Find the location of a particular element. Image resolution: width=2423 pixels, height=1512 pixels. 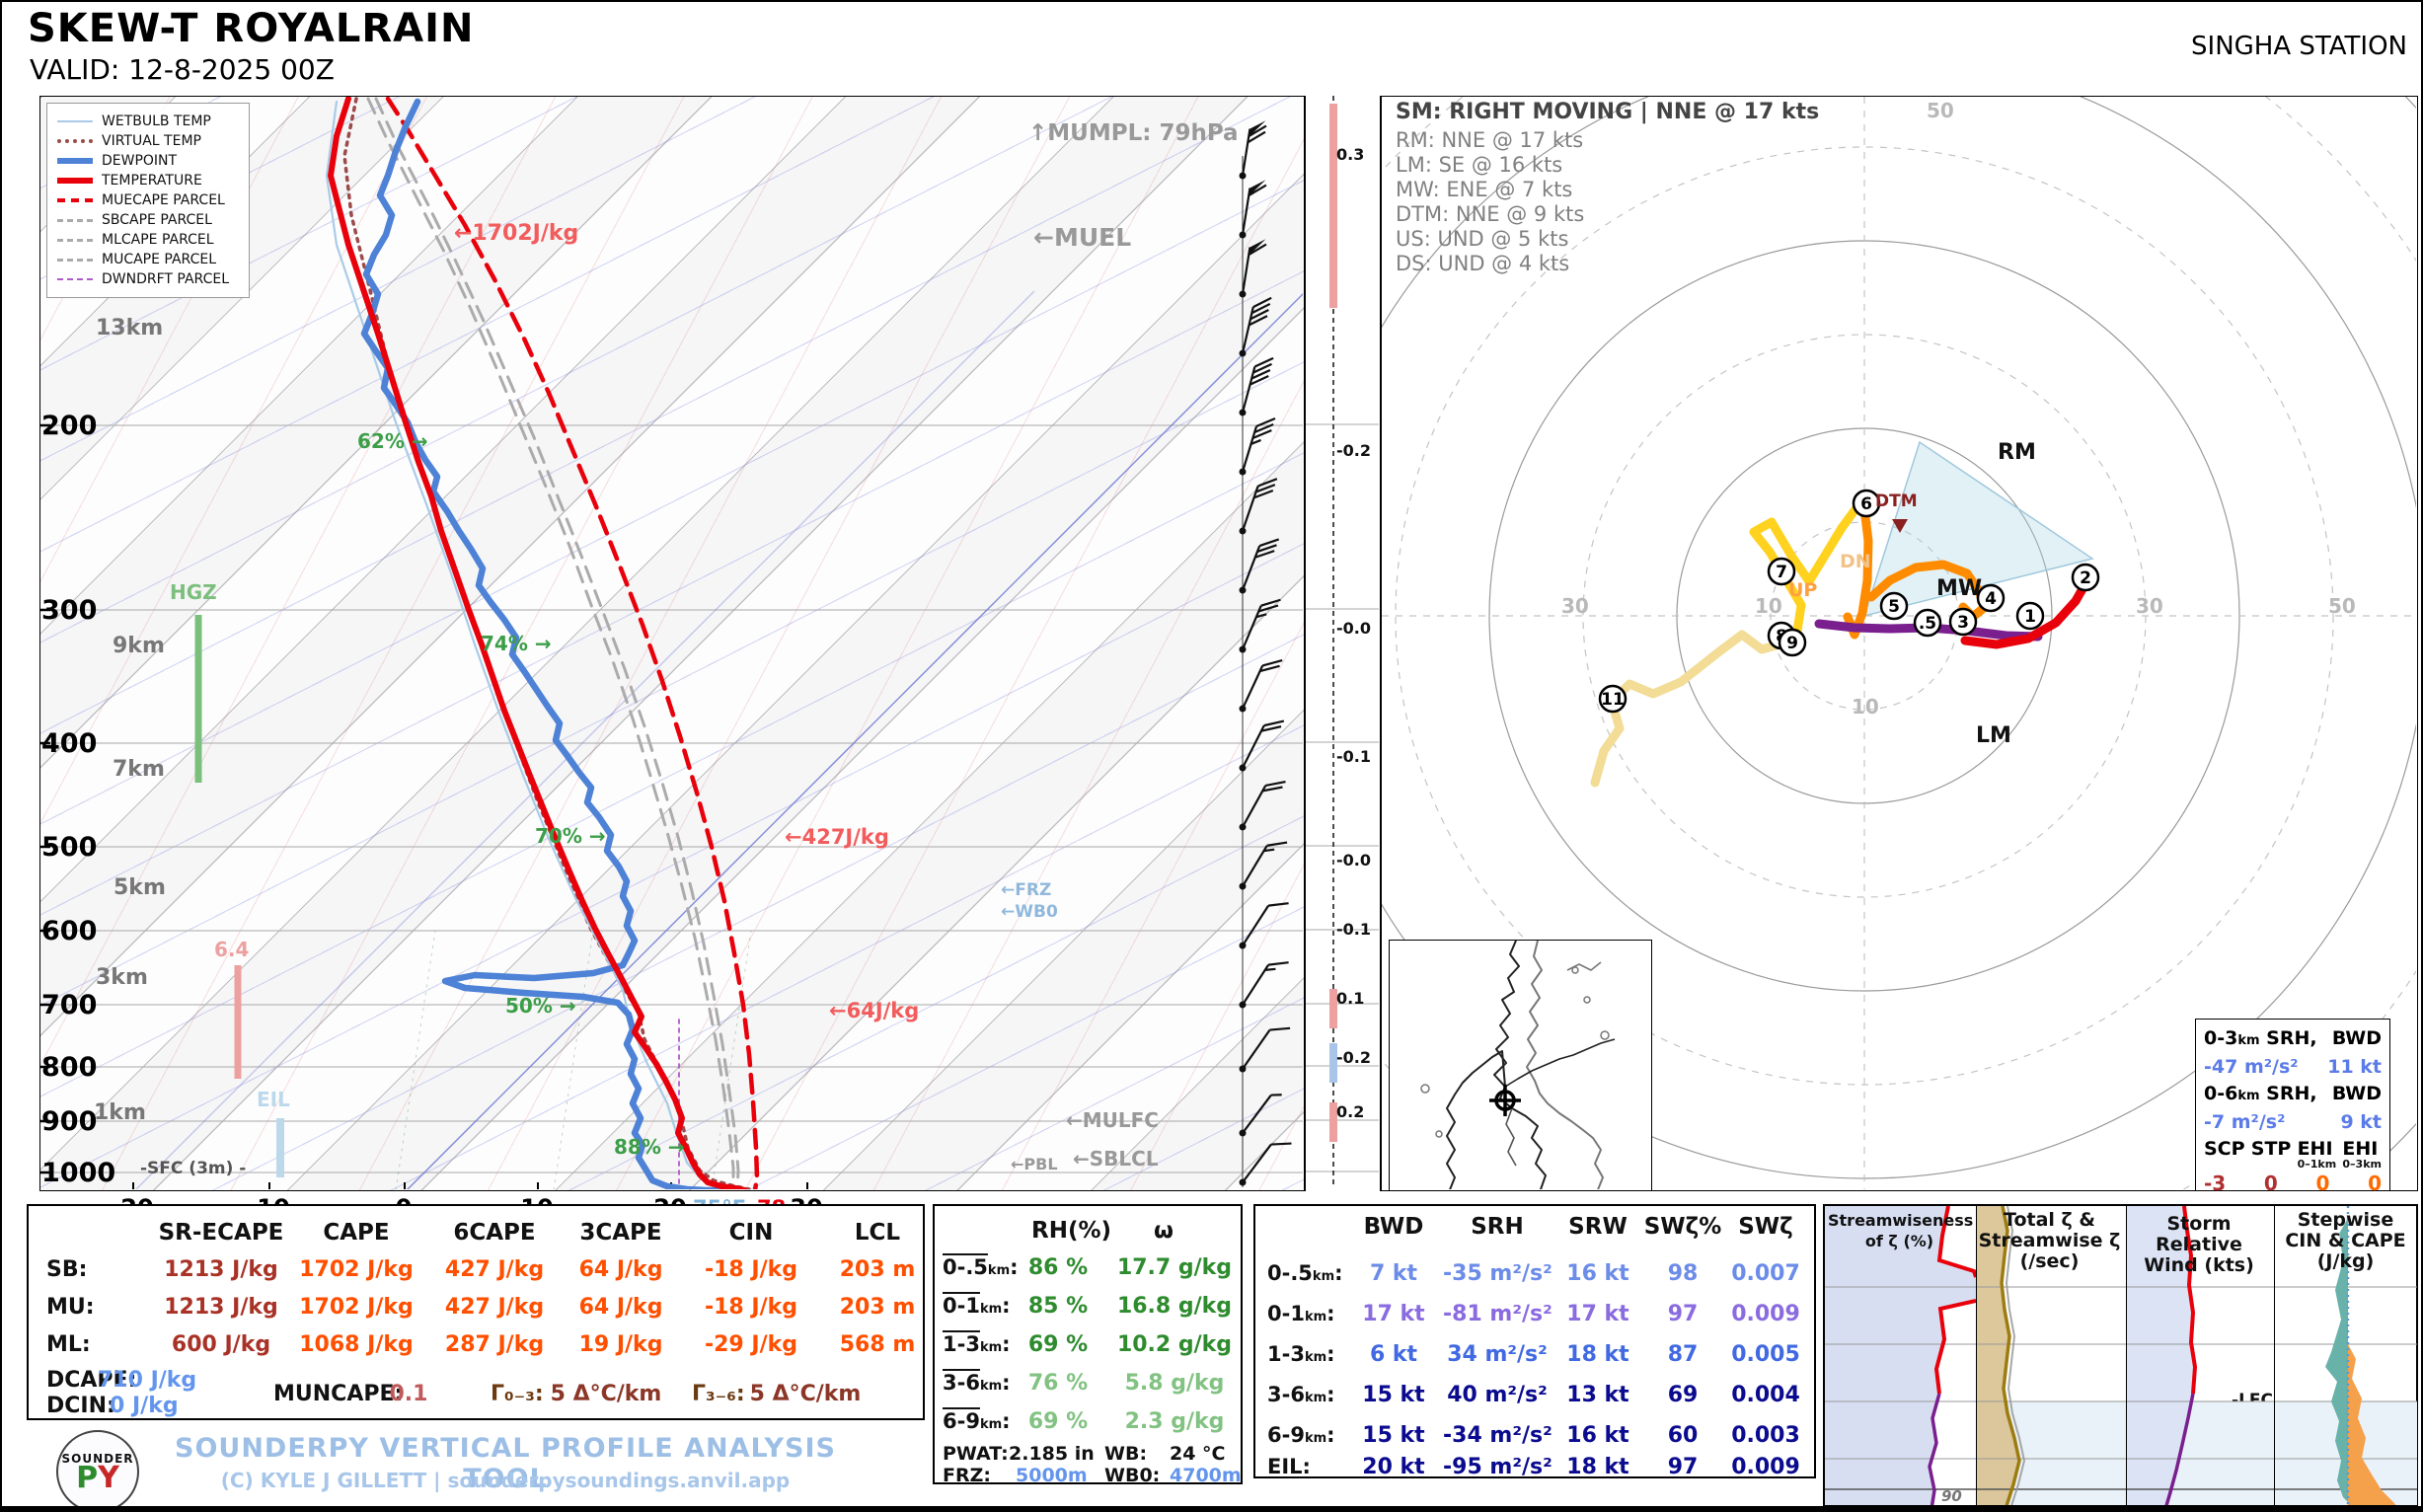

height-marker-label: 6 is located at coordinates (1866, 504).